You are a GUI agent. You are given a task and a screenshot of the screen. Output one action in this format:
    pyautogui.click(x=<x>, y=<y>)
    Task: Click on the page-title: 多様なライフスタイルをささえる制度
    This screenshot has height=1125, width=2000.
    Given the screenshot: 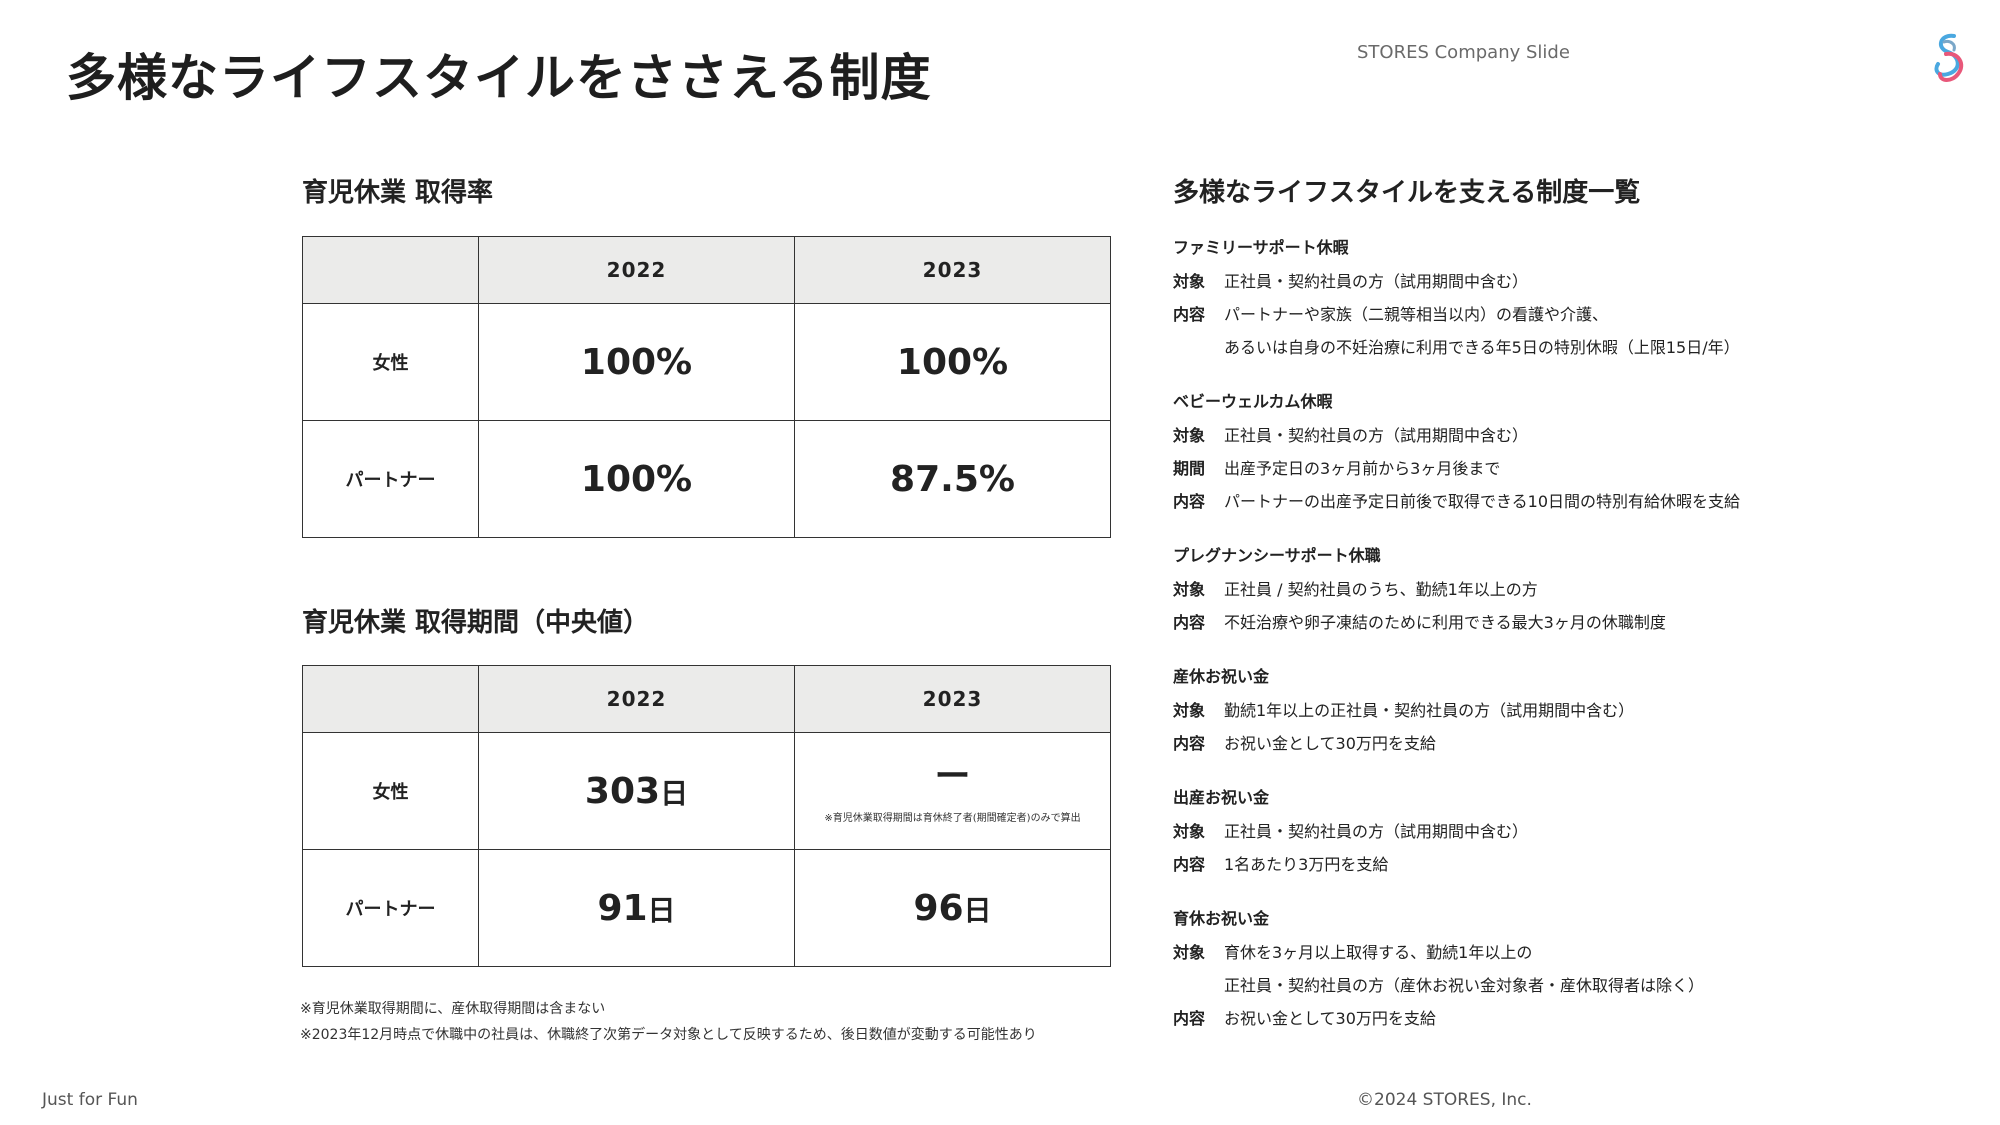 What is the action you would take?
    pyautogui.click(x=499, y=78)
    